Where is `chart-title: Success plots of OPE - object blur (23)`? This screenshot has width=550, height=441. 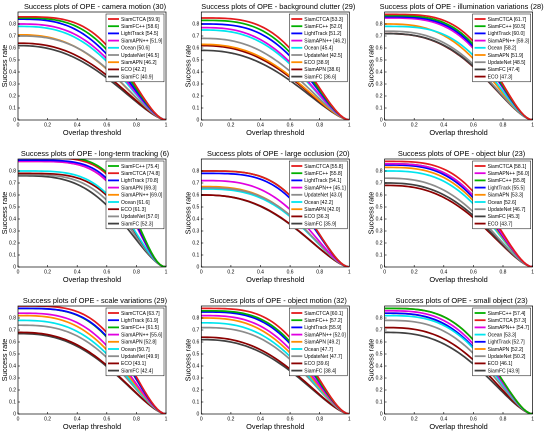
chart-title: Success plots of OPE - object blur (23) is located at coordinates (461, 153).